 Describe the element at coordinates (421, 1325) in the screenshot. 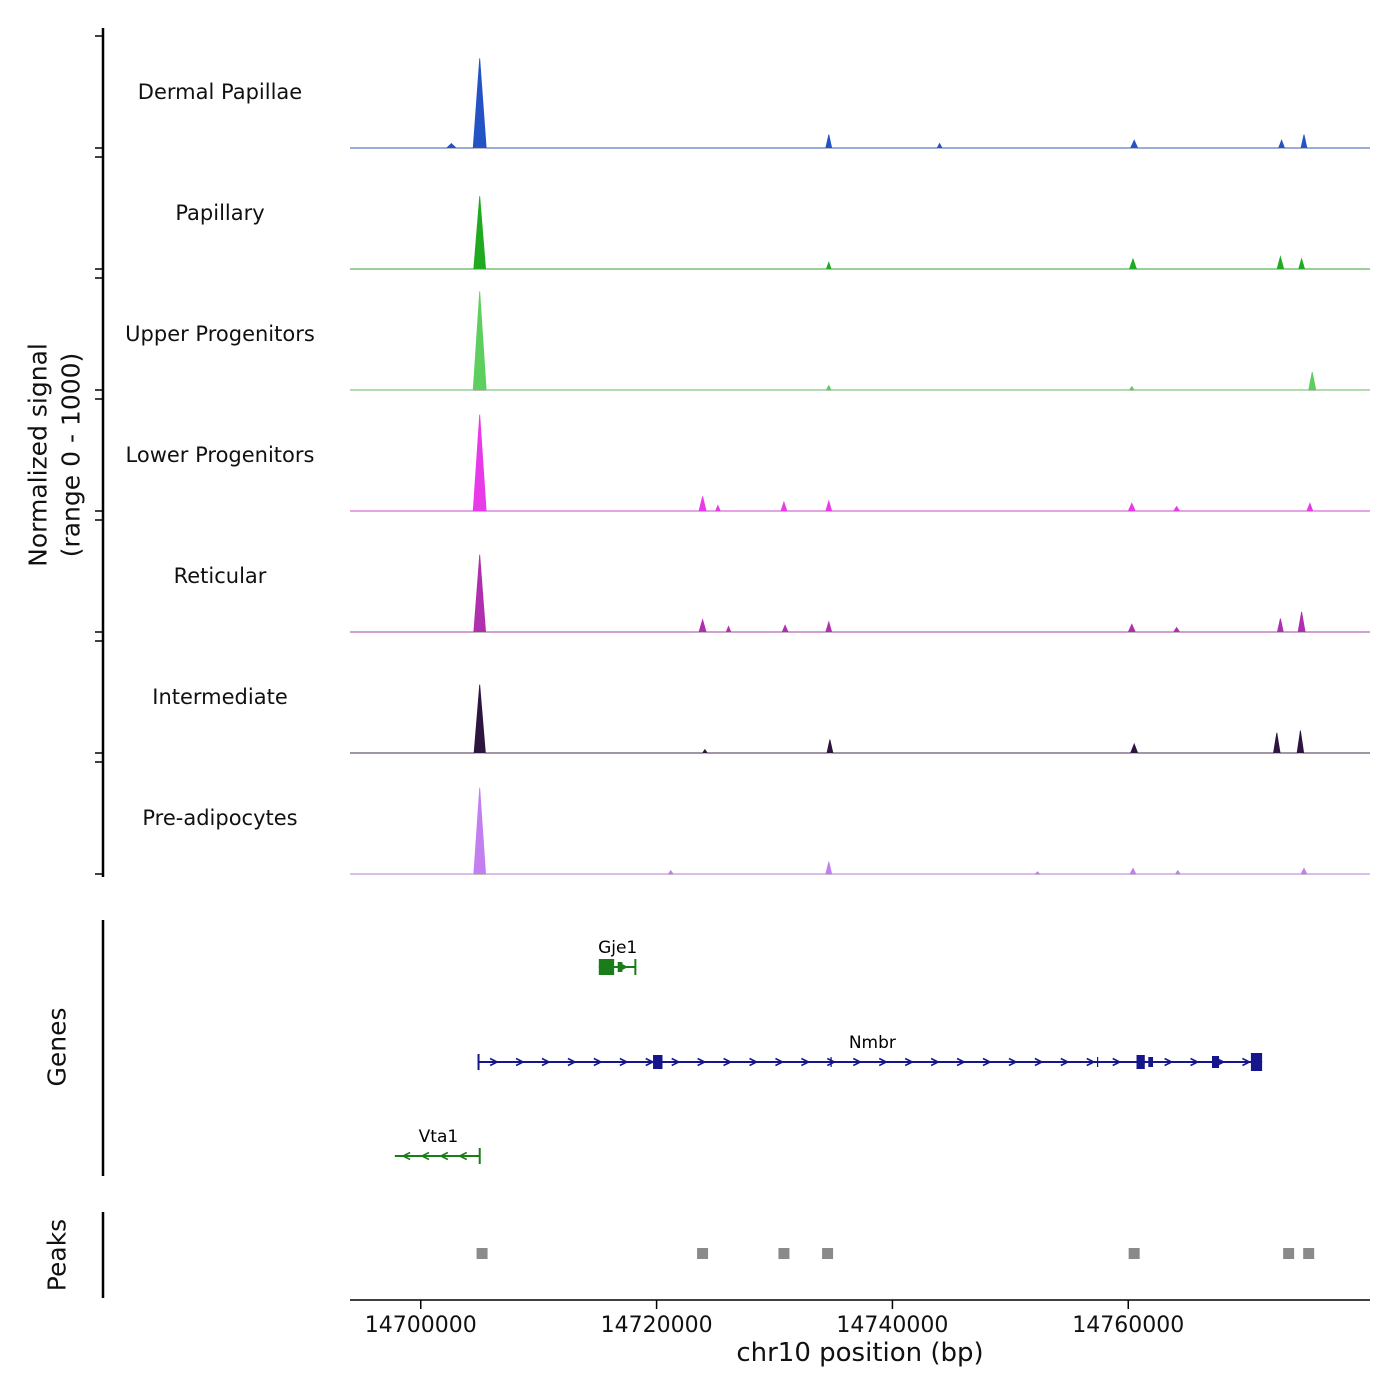

I see `x-axis-tick-label: 14700000` at that location.